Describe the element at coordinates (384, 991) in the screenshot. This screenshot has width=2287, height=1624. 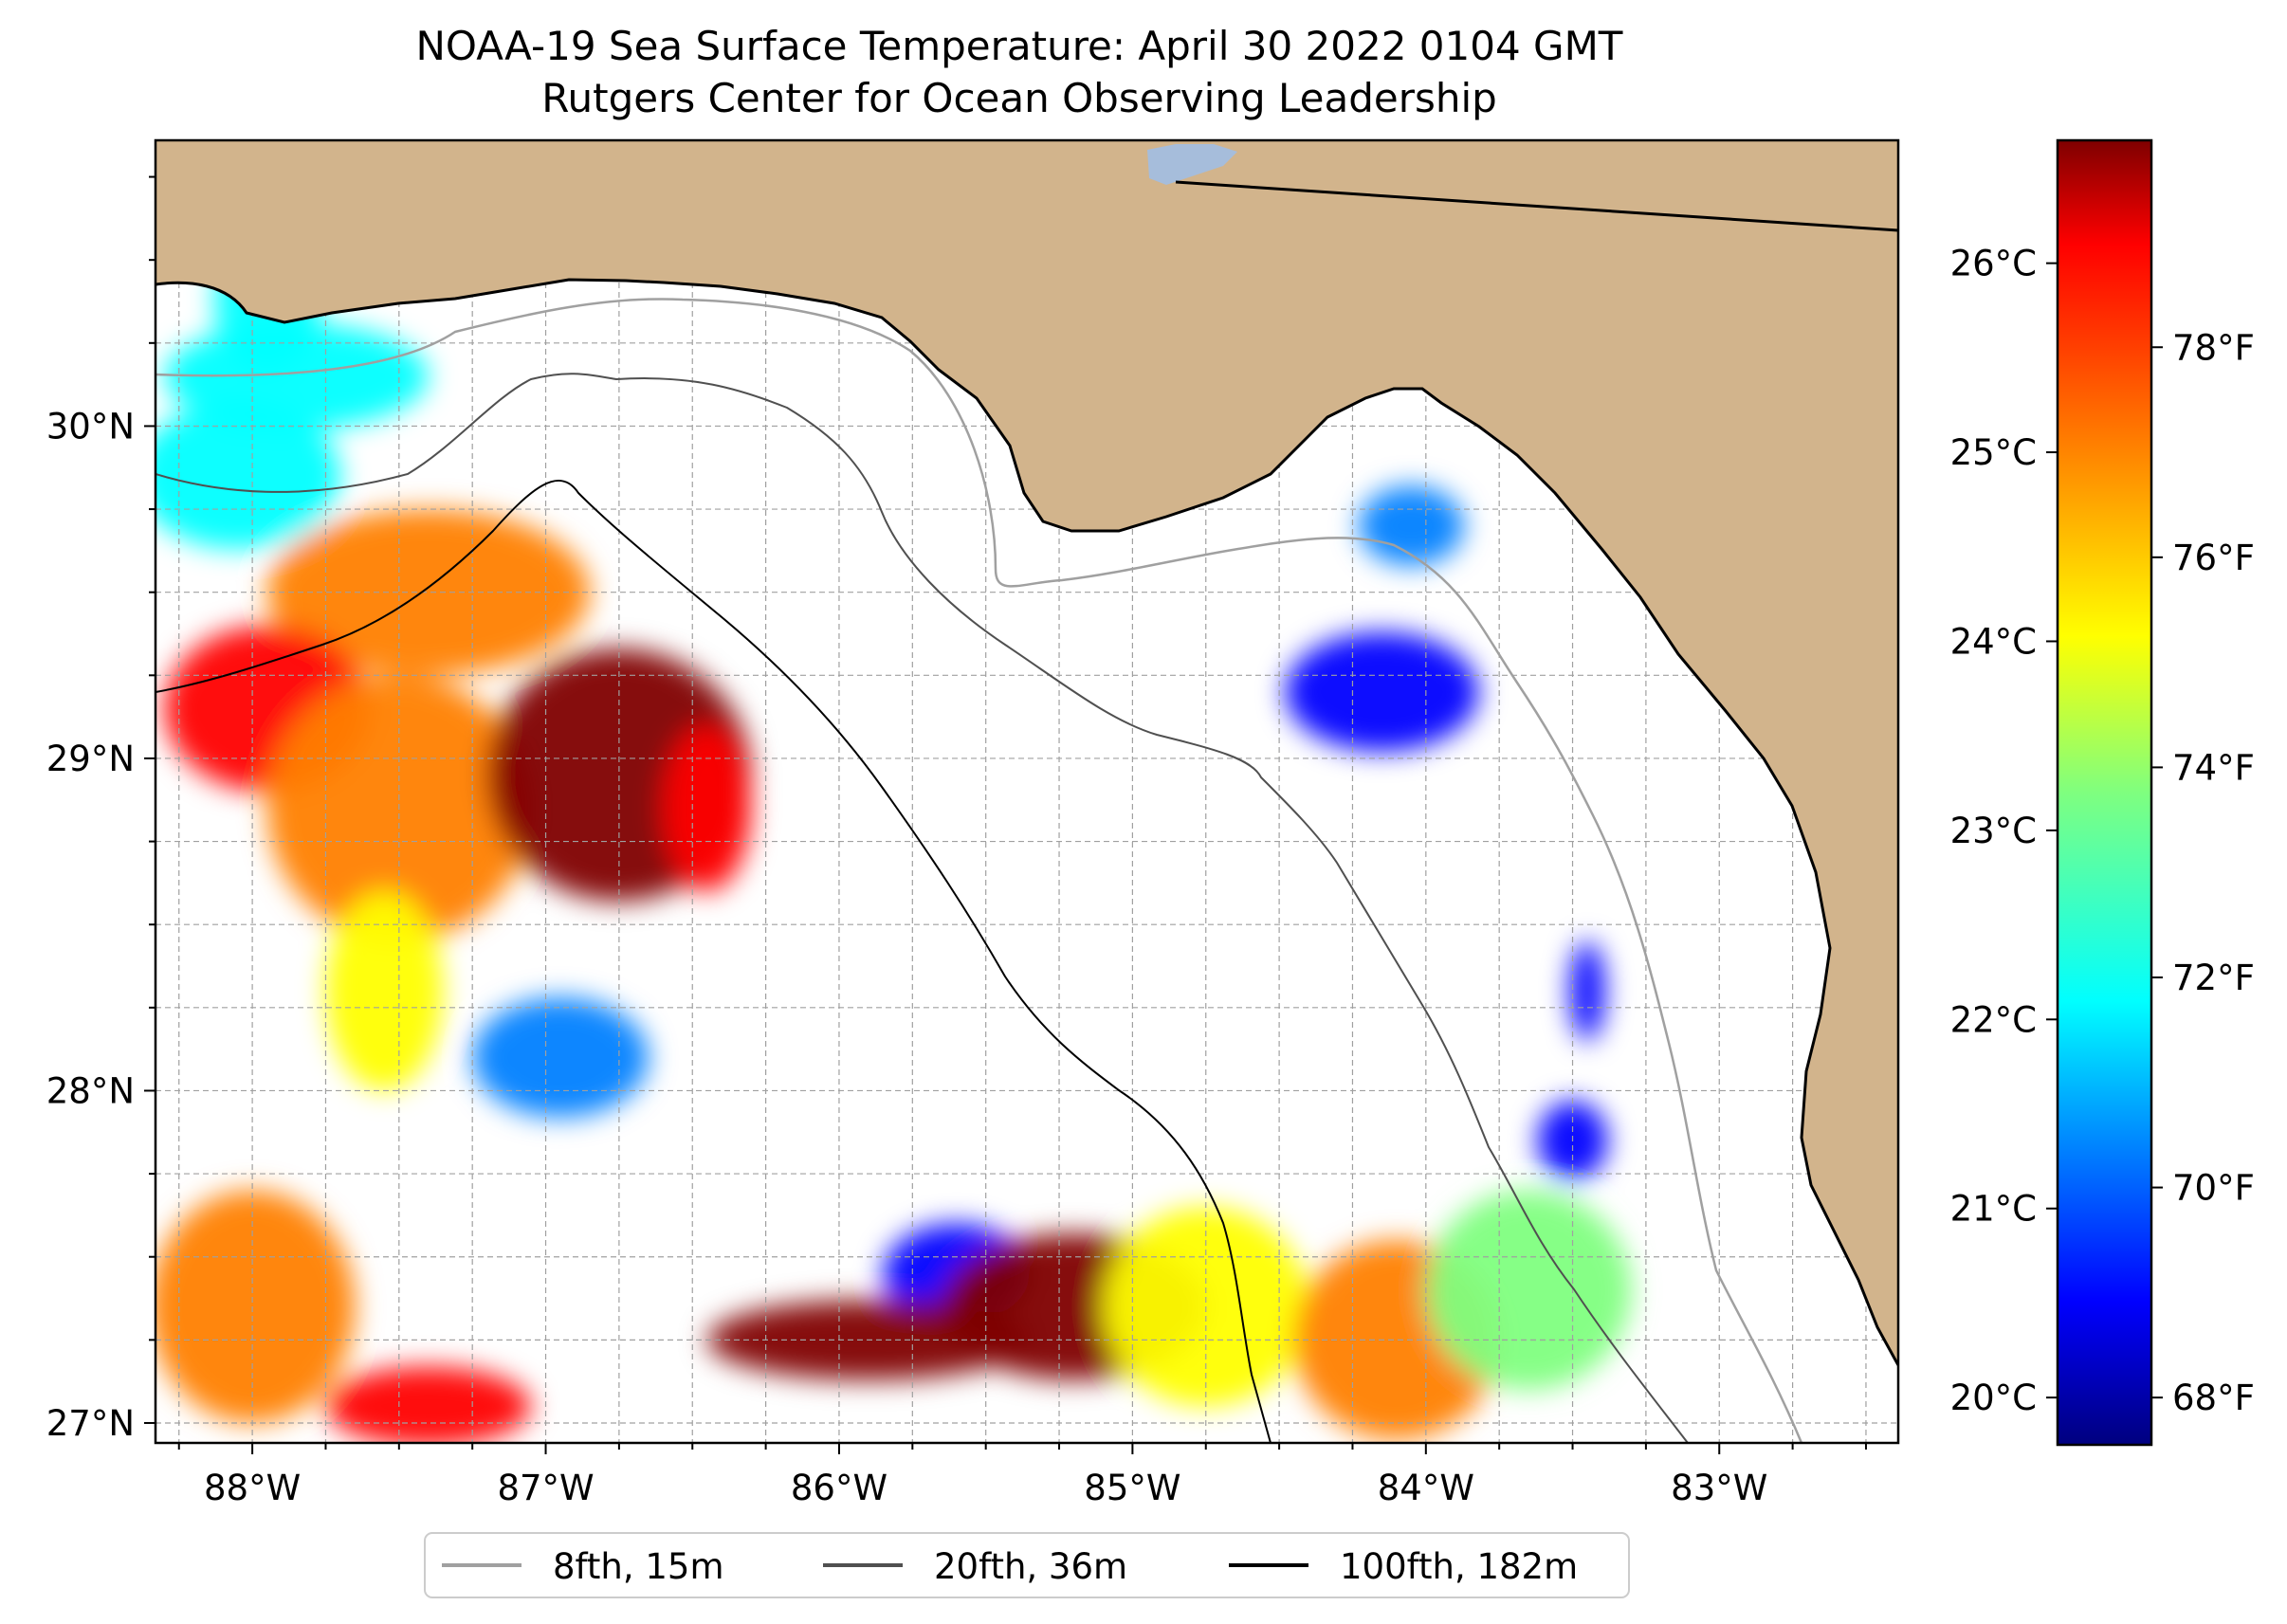
I see `sst-patch-south-tongue` at that location.